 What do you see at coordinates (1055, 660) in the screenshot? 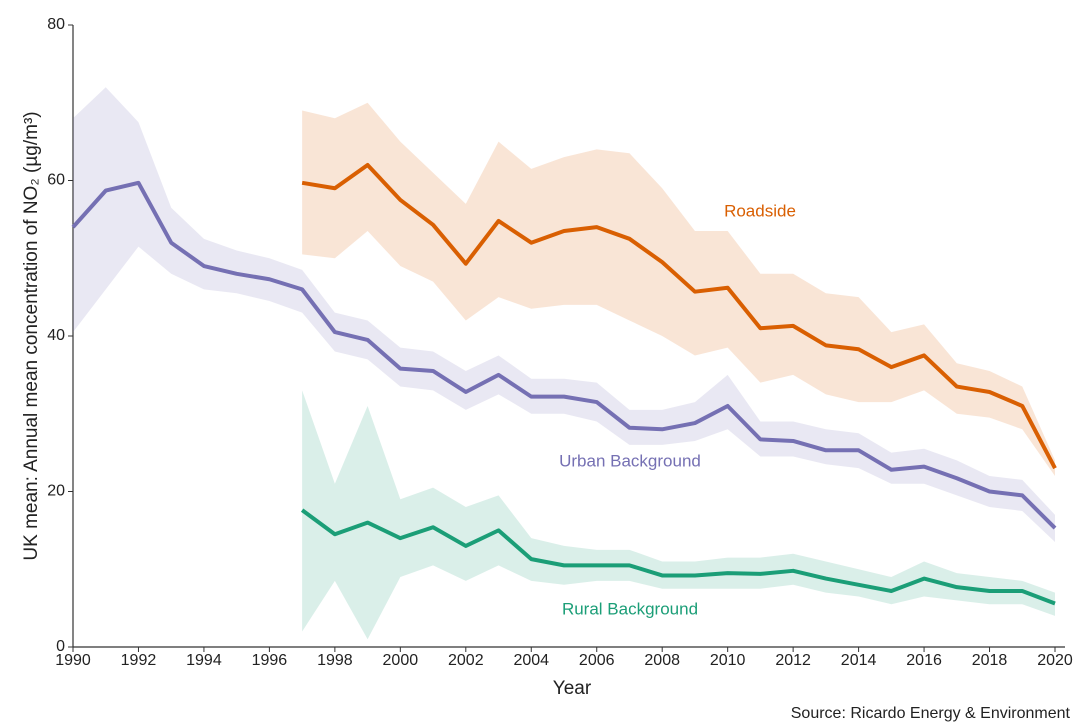
I see `x-tick-label: 2020` at bounding box center [1055, 660].